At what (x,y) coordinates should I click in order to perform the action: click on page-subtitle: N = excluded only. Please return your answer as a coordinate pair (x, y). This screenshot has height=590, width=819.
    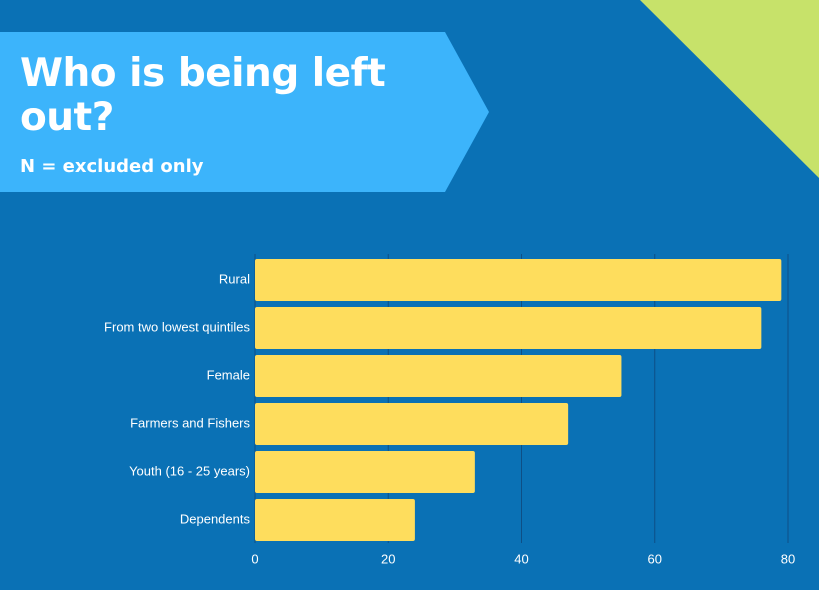
    Looking at the image, I should click on (112, 166).